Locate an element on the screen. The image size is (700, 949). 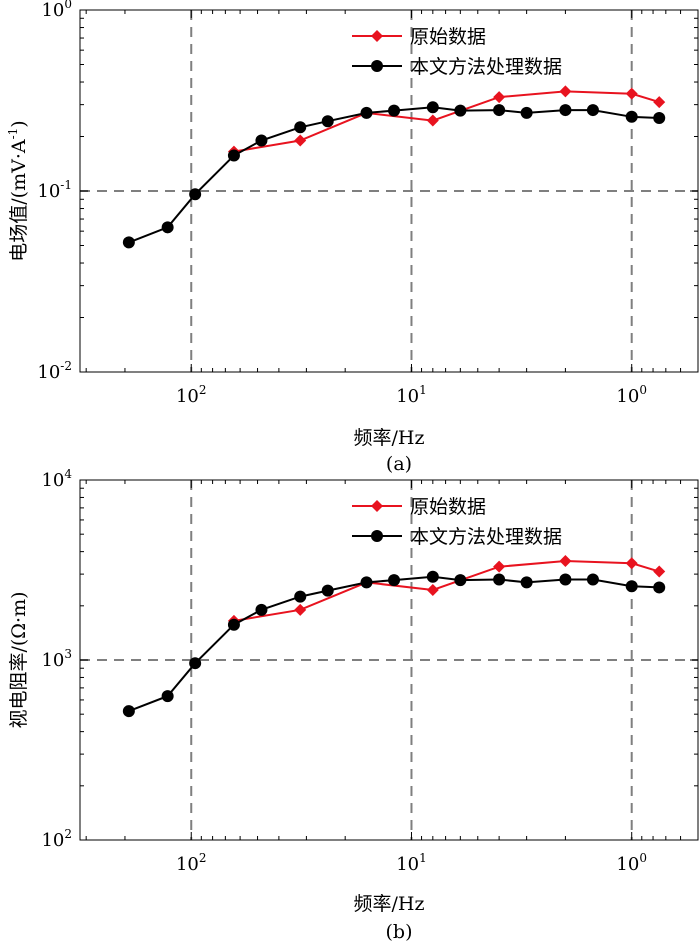
y-tick-label: 10² is located at coordinates (56, 839).